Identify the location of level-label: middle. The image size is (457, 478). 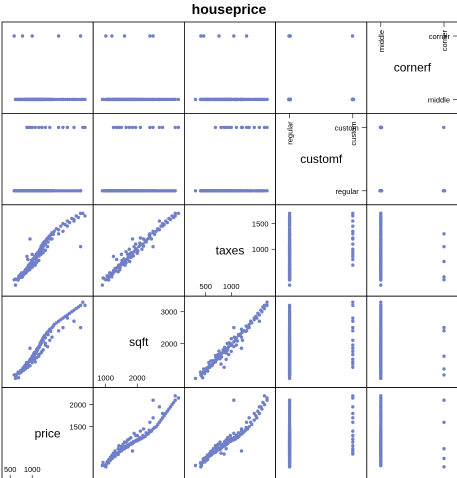
(381, 41).